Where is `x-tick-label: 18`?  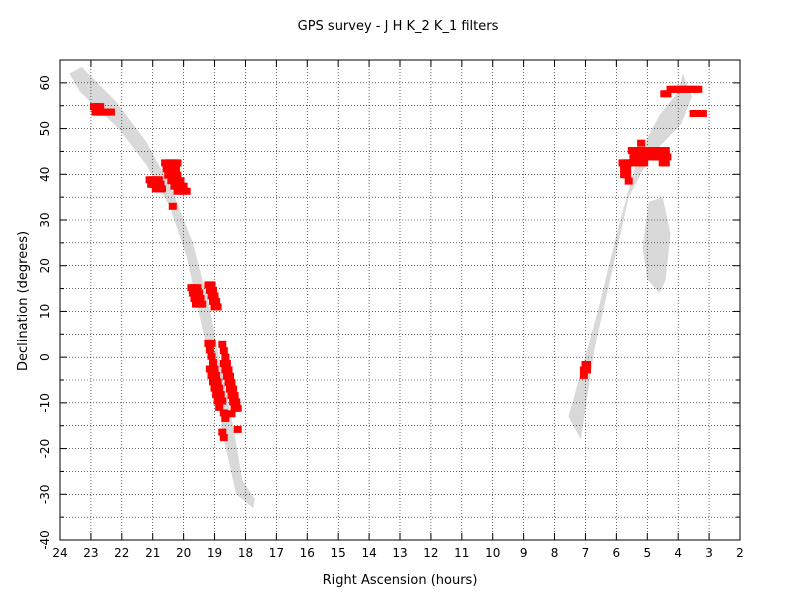 x-tick-label: 18 is located at coordinates (245, 553).